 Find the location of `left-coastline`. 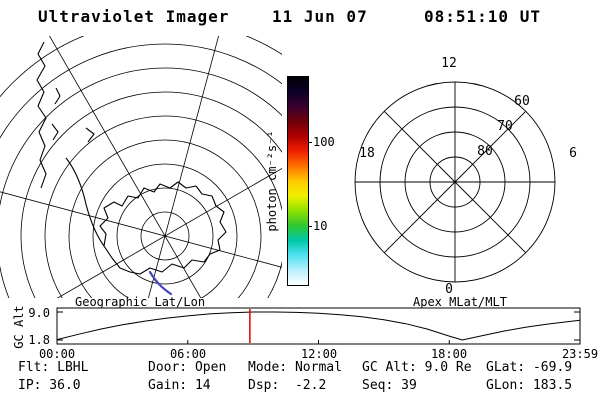

left-coastline is located at coordinates (41, 115).